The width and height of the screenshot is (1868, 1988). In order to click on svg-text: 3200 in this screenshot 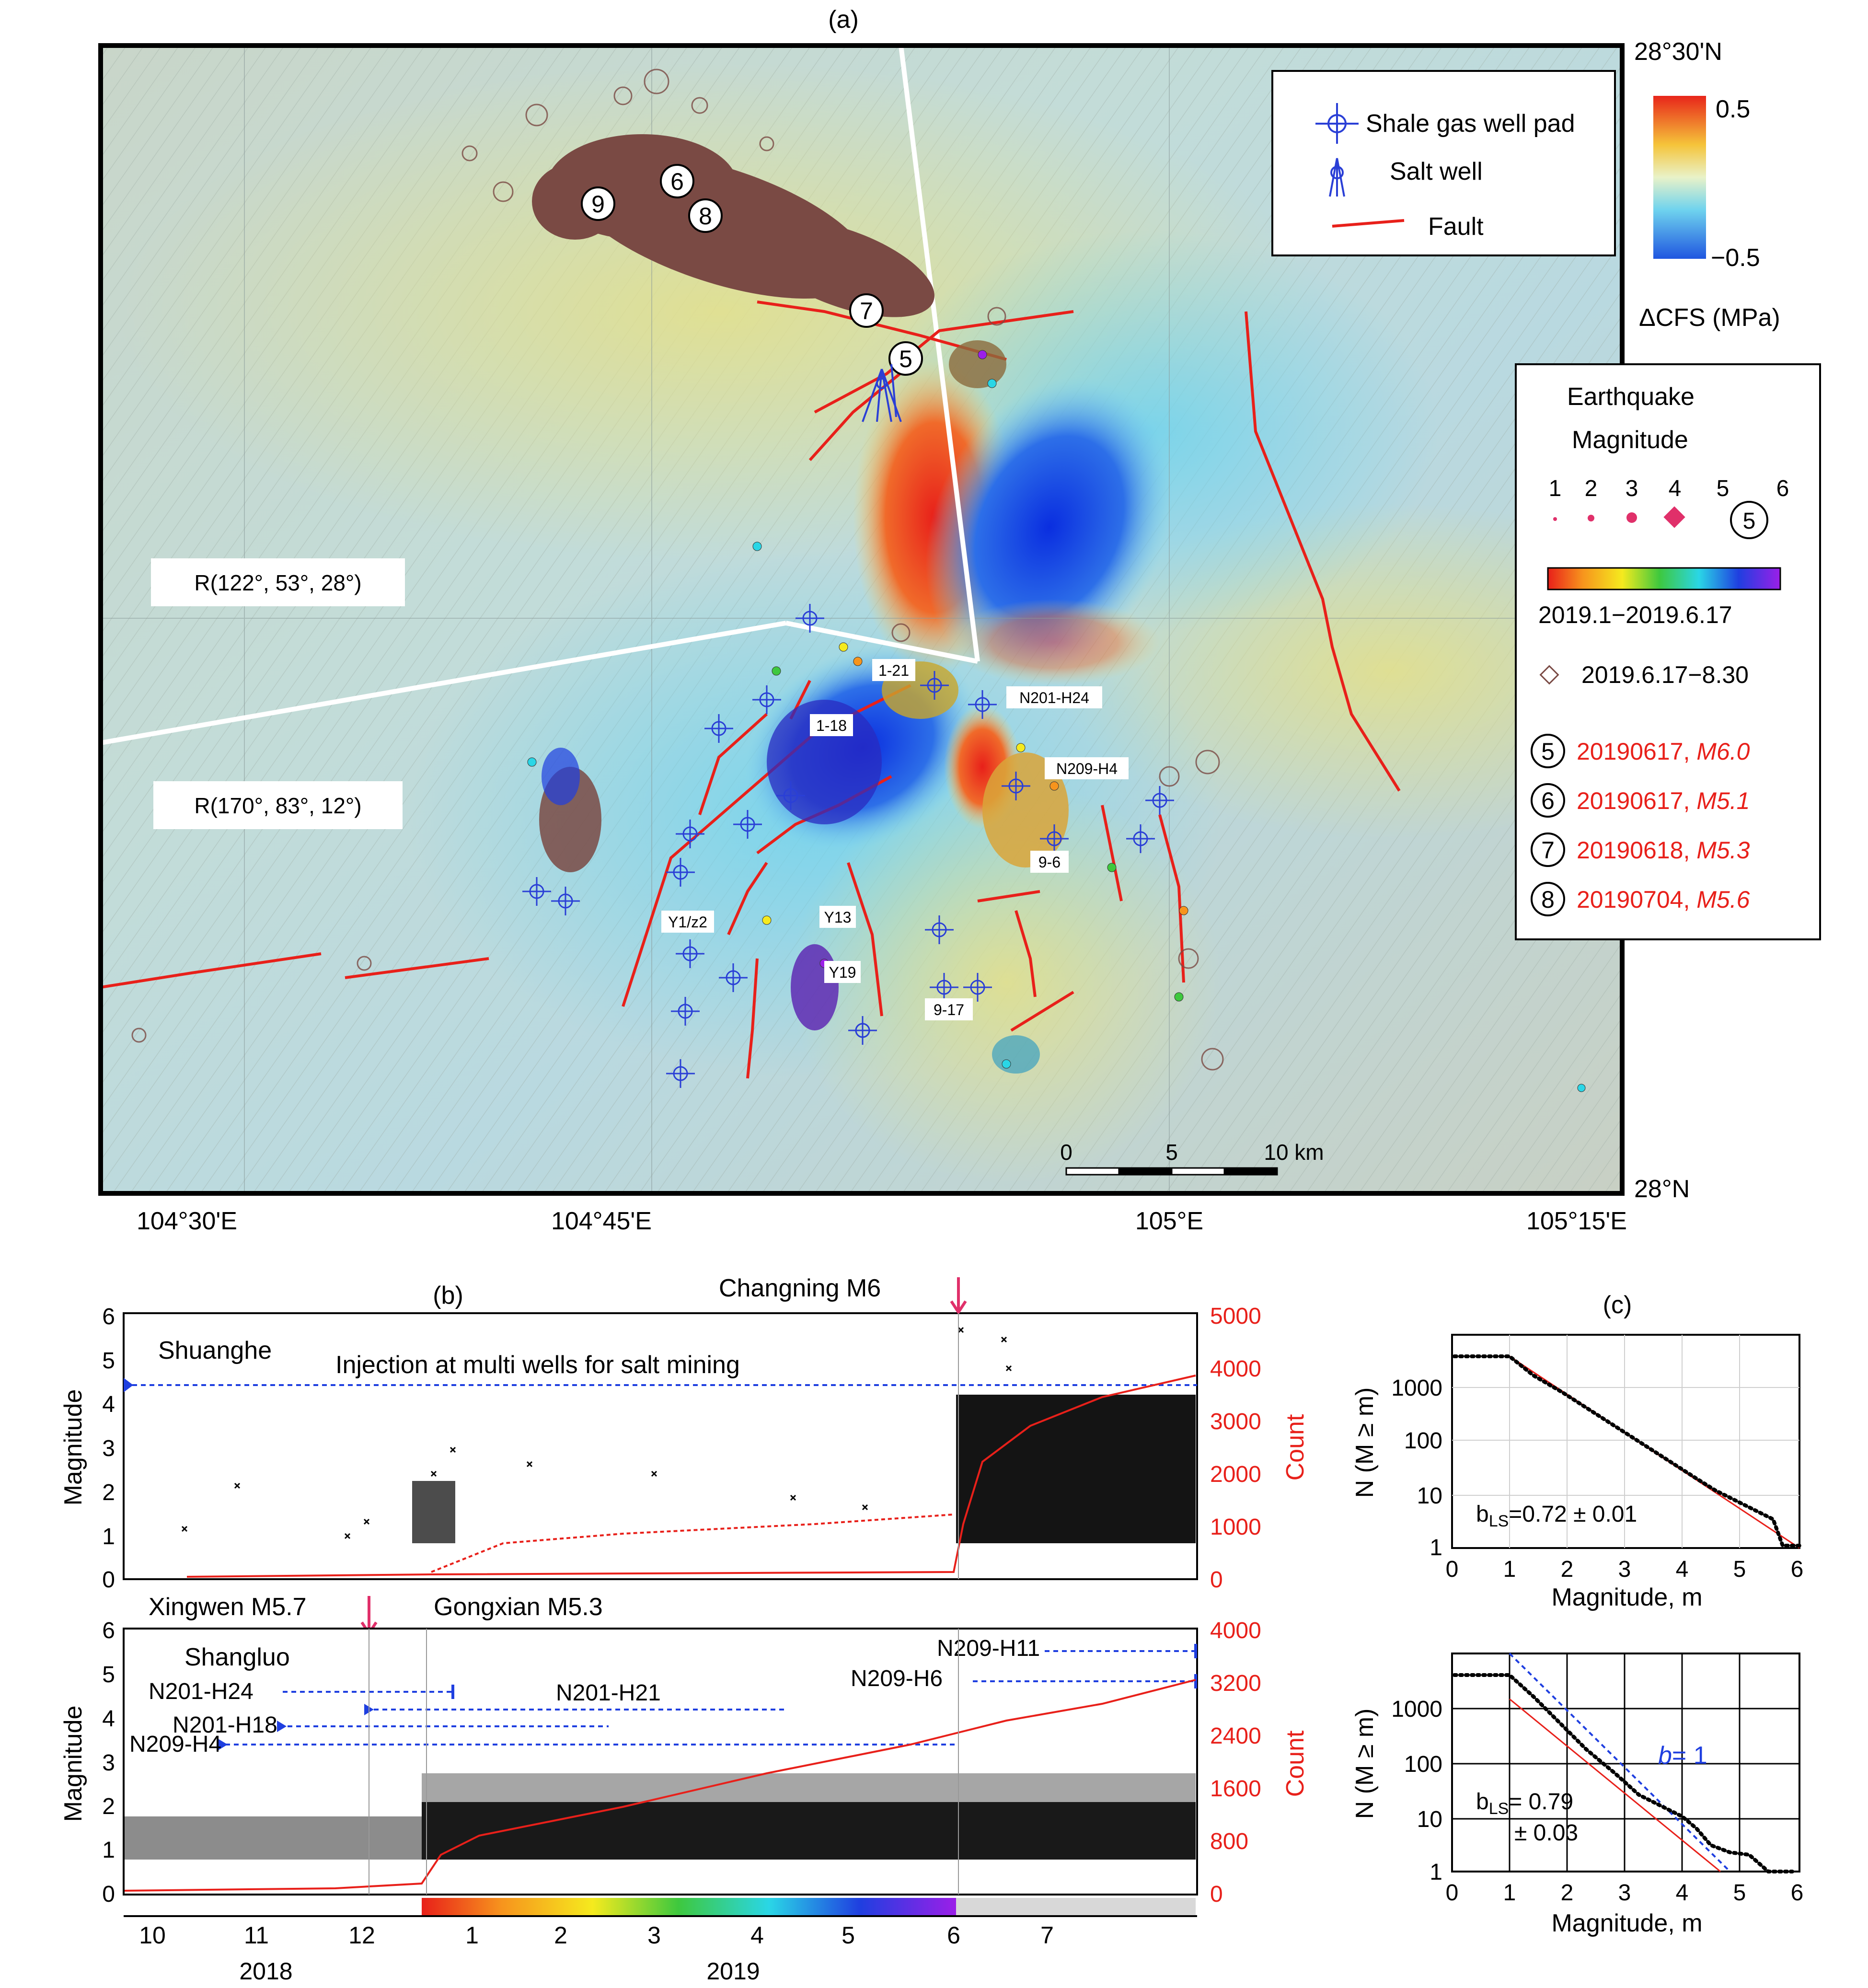, I will do `click(1235, 1683)`.